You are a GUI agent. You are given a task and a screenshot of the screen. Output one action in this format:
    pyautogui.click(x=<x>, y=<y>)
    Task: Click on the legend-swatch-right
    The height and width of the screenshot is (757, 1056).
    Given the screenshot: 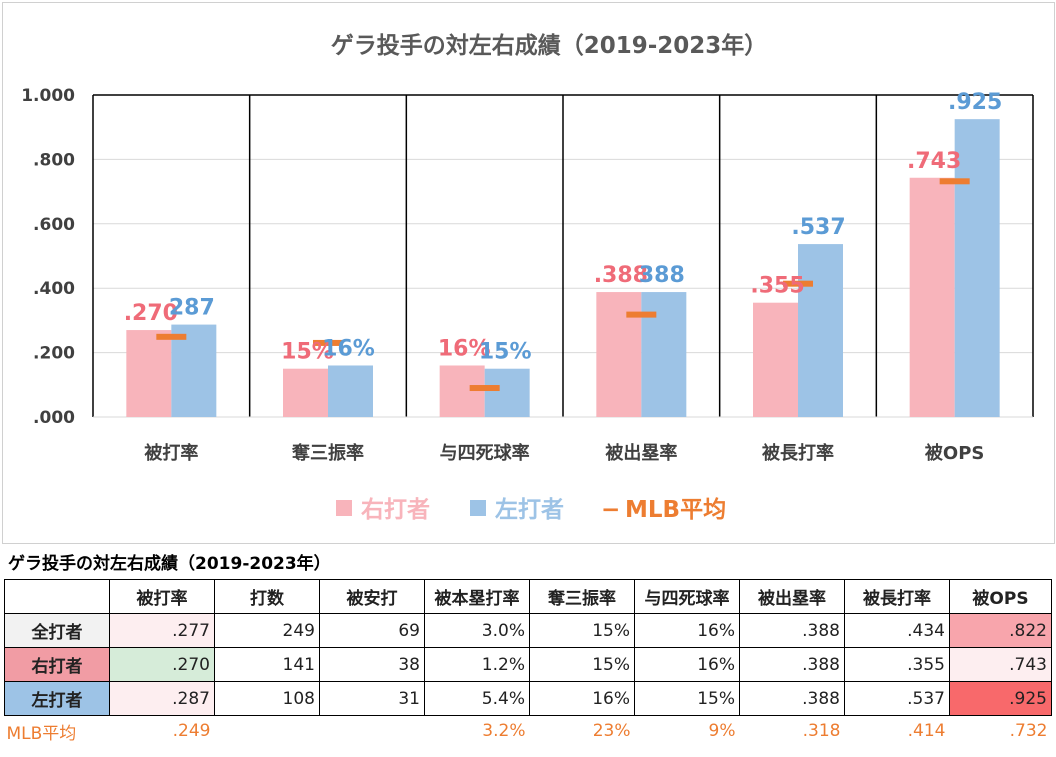 What is the action you would take?
    pyautogui.click(x=344, y=508)
    